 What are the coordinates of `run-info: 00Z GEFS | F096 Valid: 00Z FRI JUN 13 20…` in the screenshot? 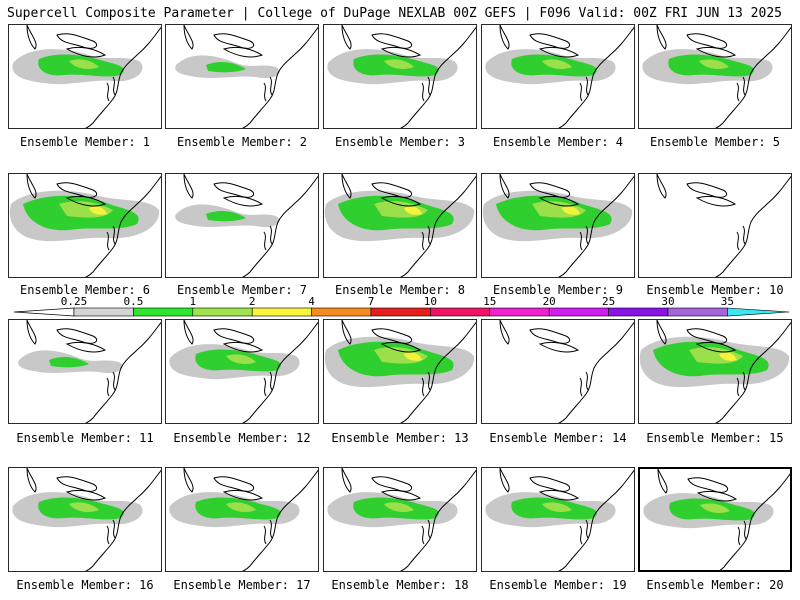 It's located at (617, 13).